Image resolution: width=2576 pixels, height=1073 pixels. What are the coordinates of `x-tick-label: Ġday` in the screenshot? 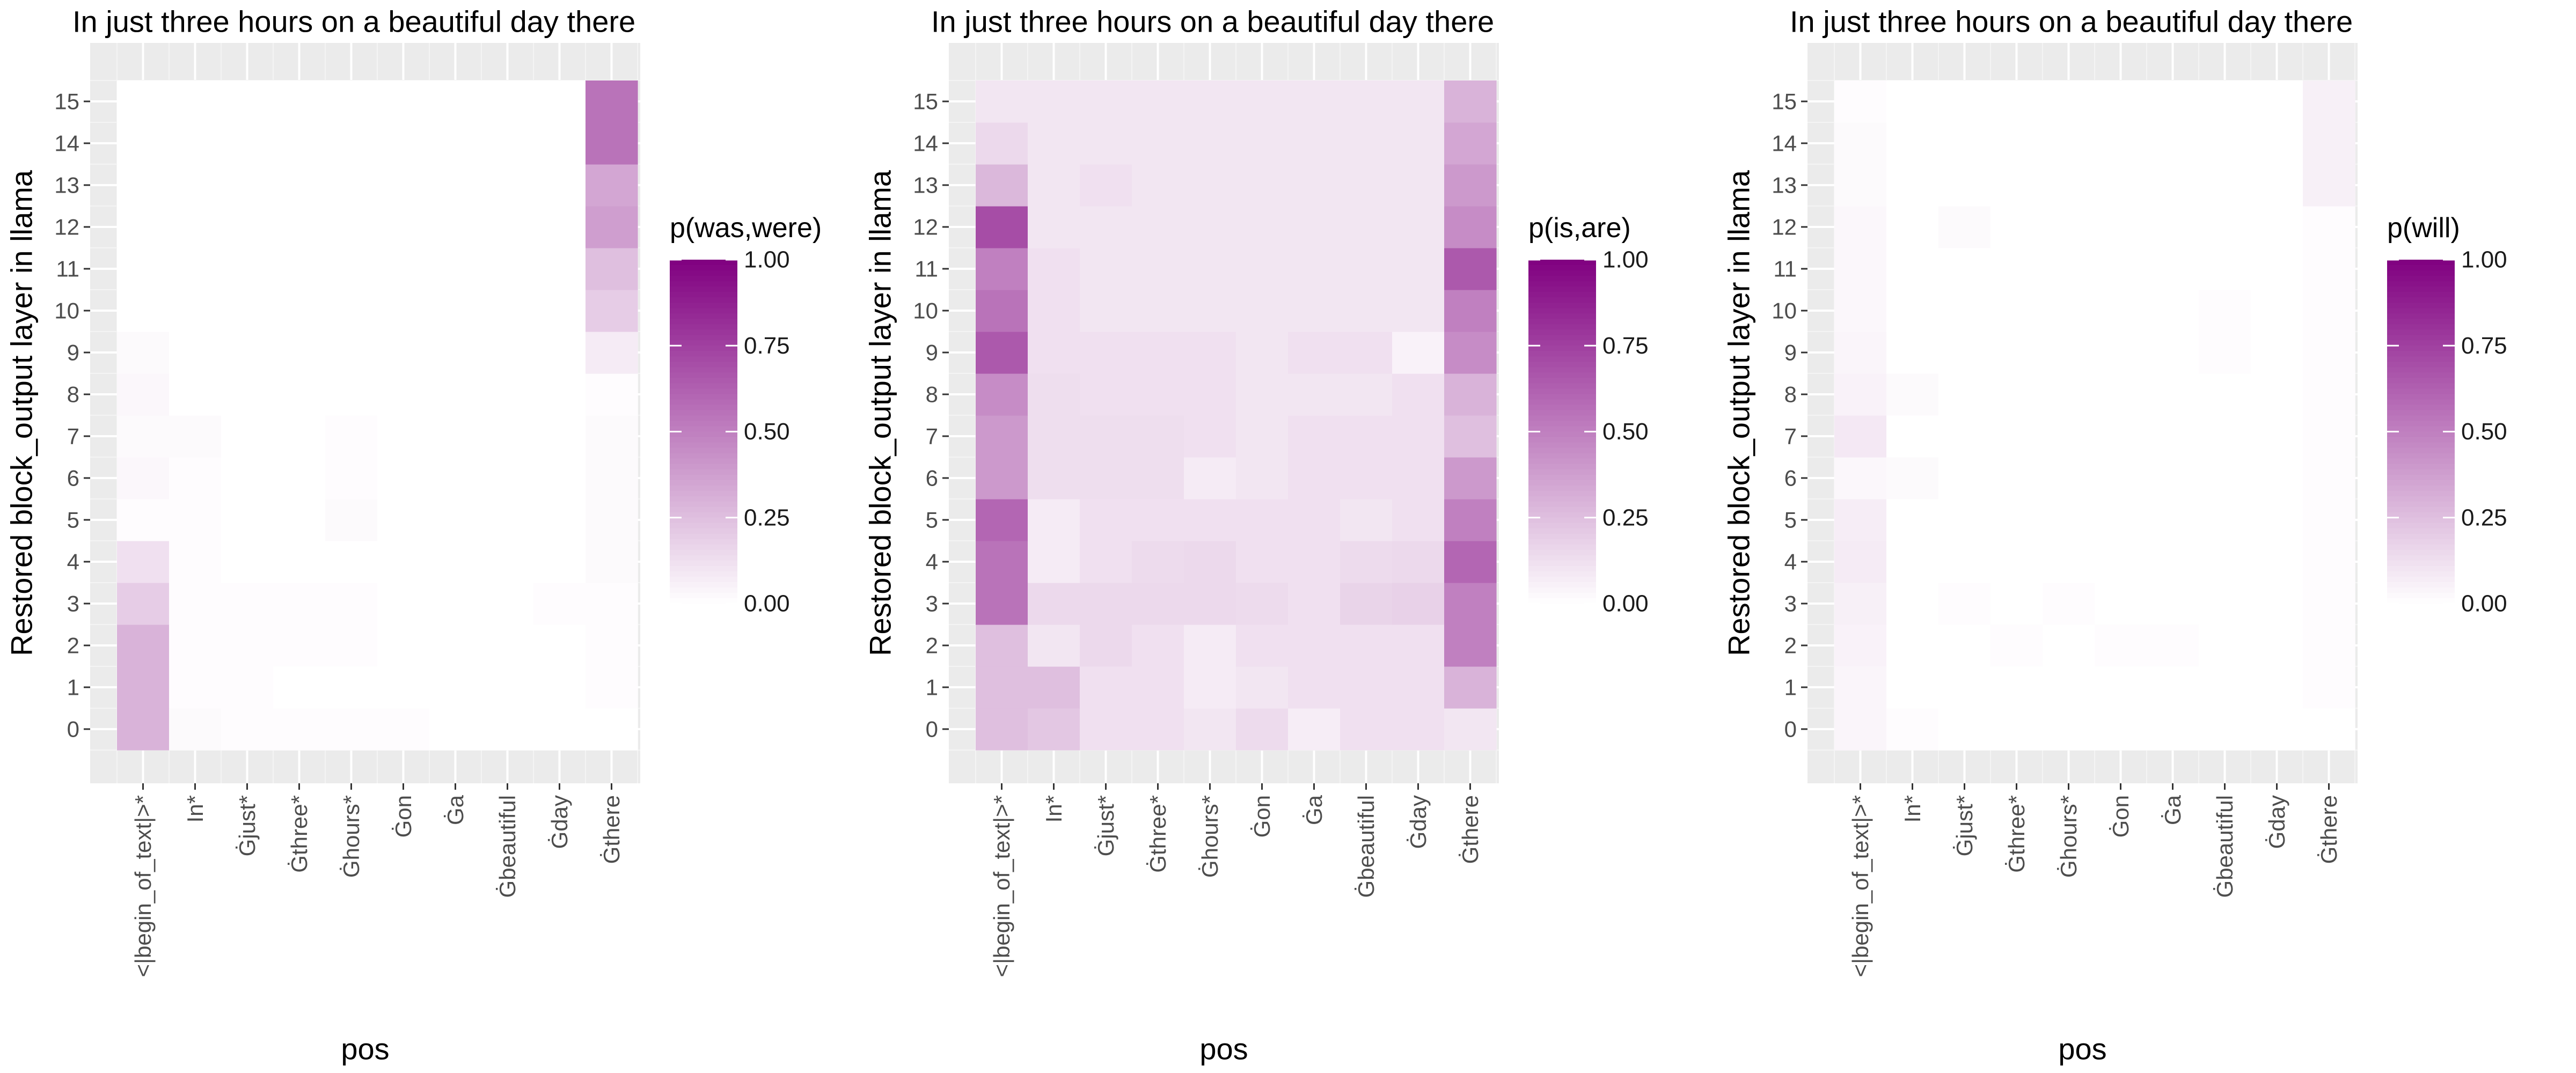 It's located at (1418, 822).